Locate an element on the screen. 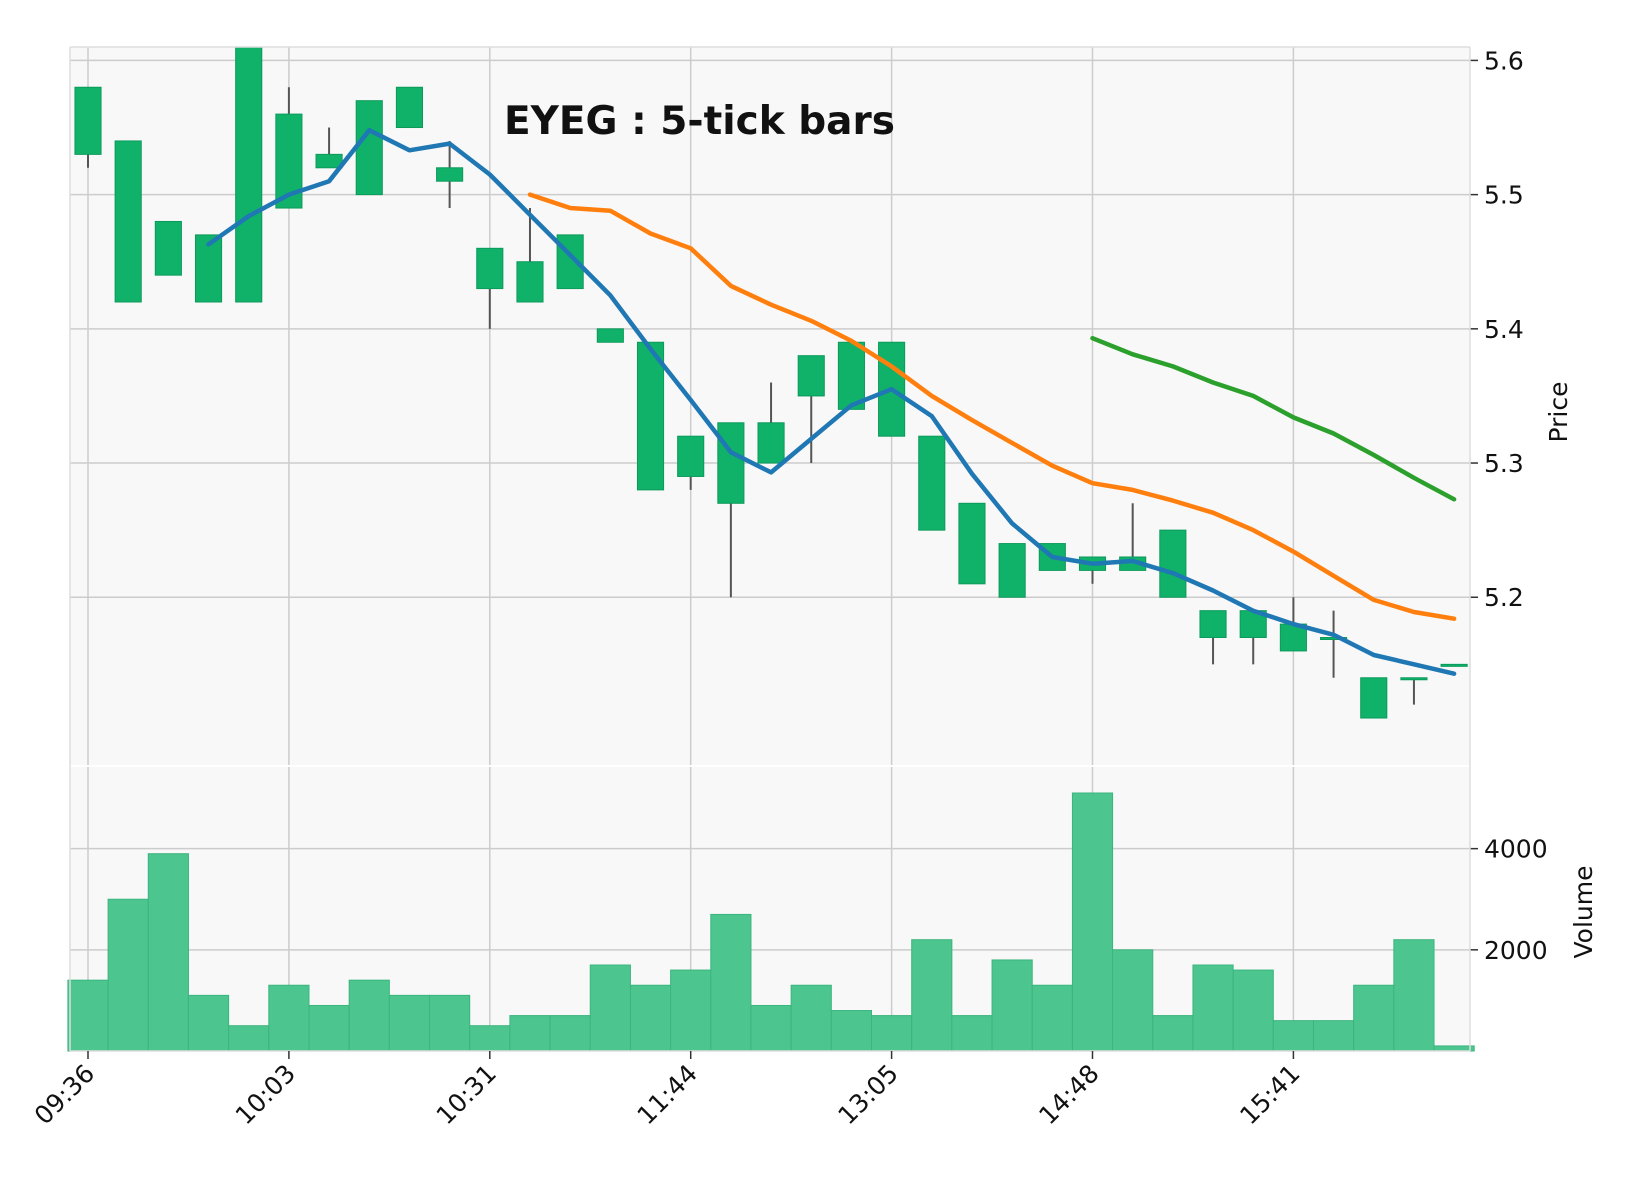 The height and width of the screenshot is (1188, 1639). price-tick-label: 5.3 is located at coordinates (1504, 463).